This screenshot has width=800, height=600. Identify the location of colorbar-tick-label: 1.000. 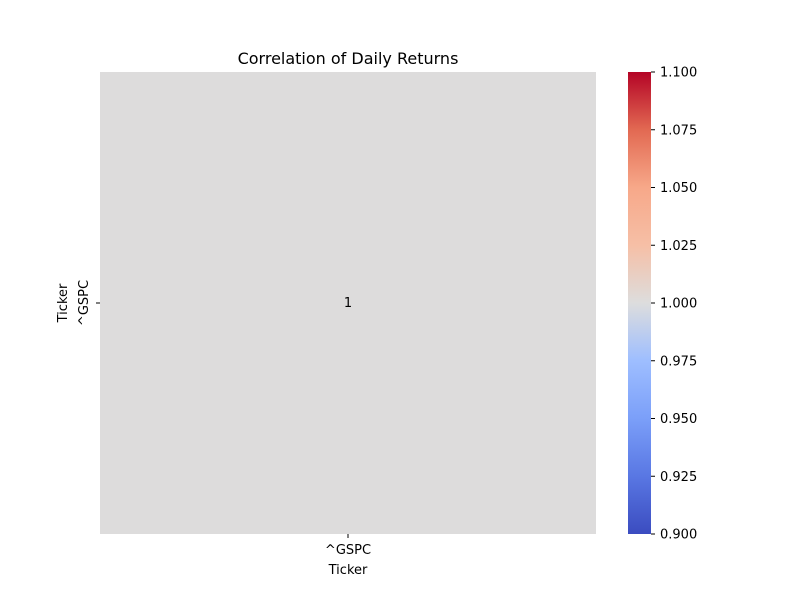
(678, 304).